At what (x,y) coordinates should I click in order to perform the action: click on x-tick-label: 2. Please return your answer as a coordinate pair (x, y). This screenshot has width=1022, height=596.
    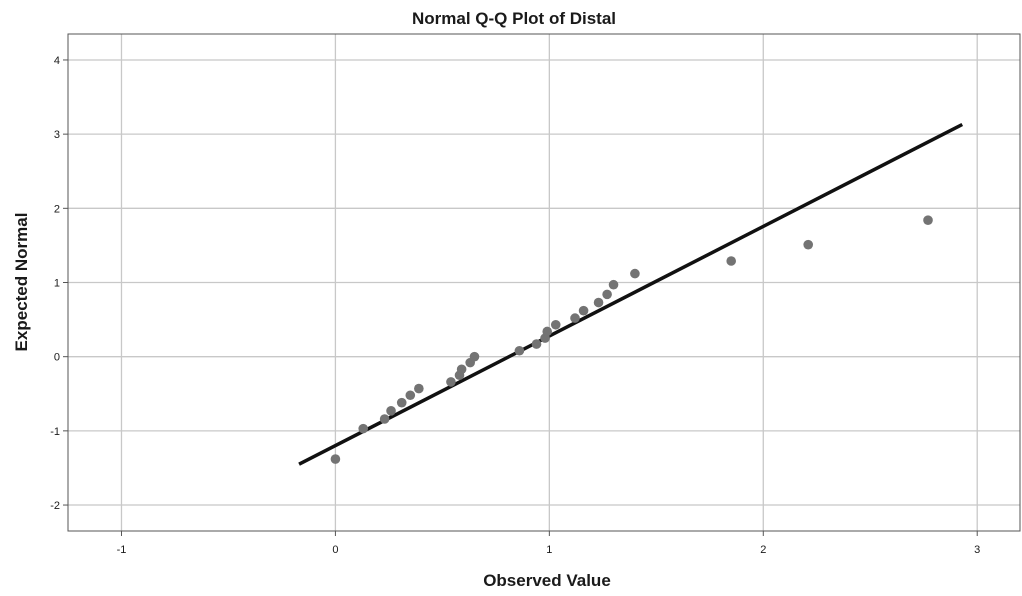
    Looking at the image, I should click on (763, 550).